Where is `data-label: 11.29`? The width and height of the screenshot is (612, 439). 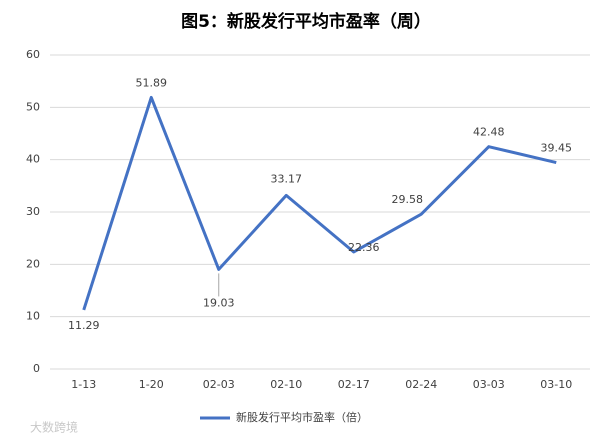
data-label: 11.29 is located at coordinates (84, 325).